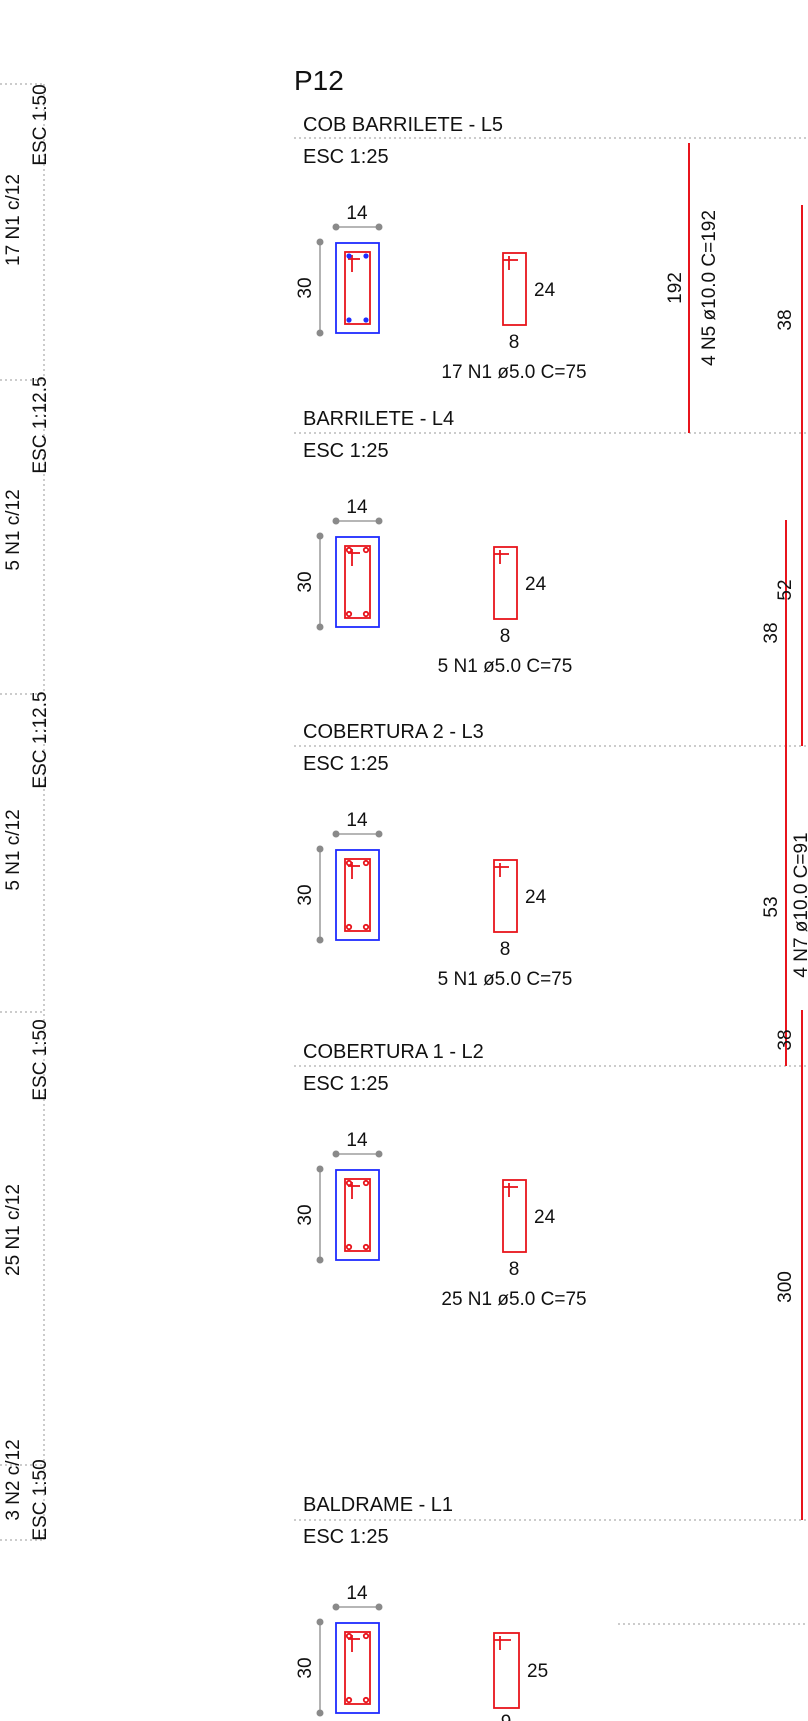 The height and width of the screenshot is (1721, 808). I want to click on left-scale-1: ESC 1:50, so click(40, 124).